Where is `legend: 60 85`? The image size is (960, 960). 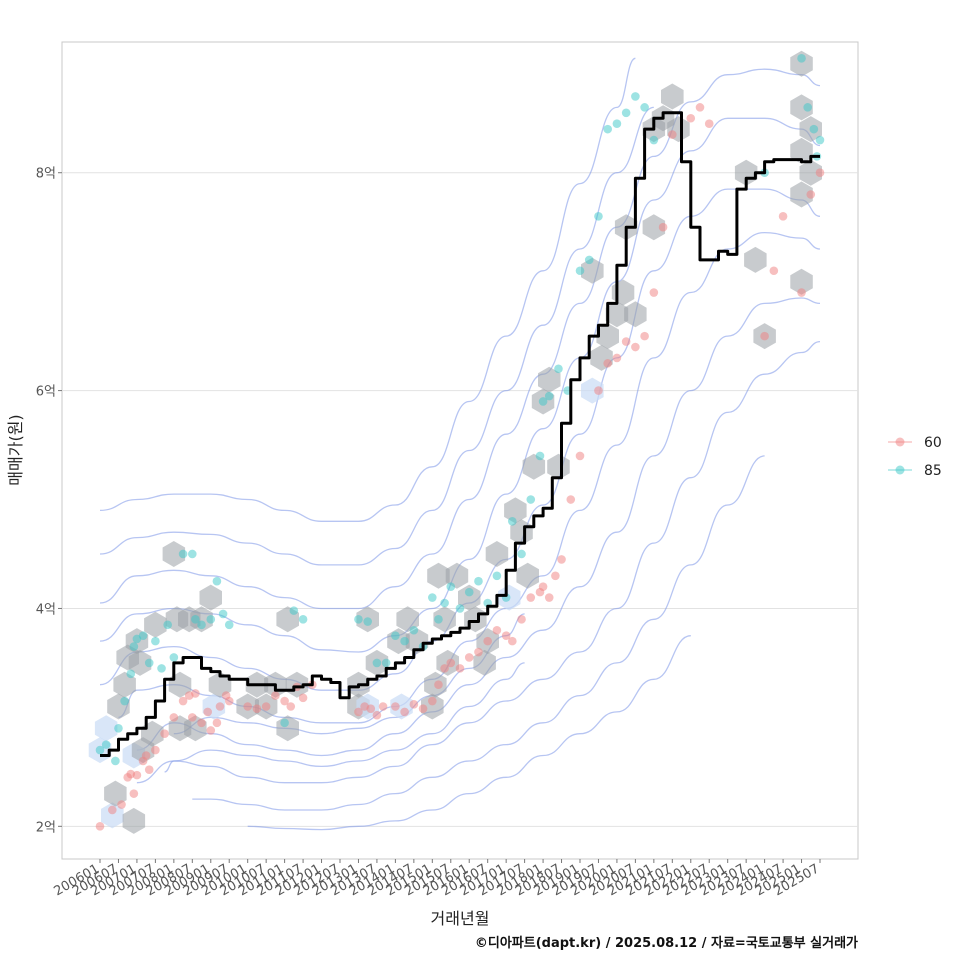
legend: 60 85 is located at coordinates (915, 457).